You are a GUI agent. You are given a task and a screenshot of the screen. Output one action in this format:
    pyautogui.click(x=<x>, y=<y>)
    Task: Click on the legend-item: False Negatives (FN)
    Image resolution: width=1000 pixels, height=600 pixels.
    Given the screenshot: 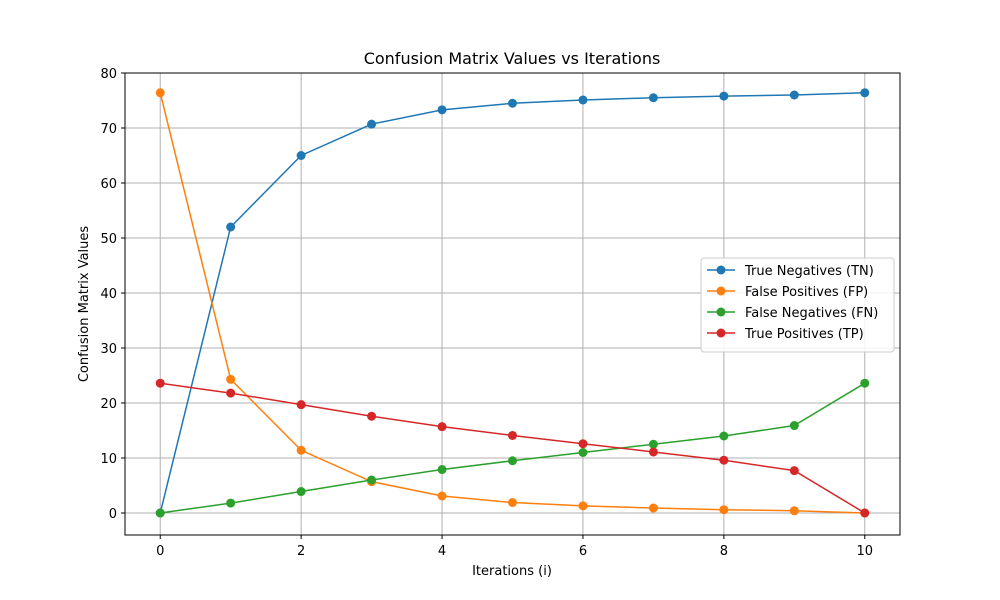 What is the action you would take?
    pyautogui.click(x=792, y=313)
    